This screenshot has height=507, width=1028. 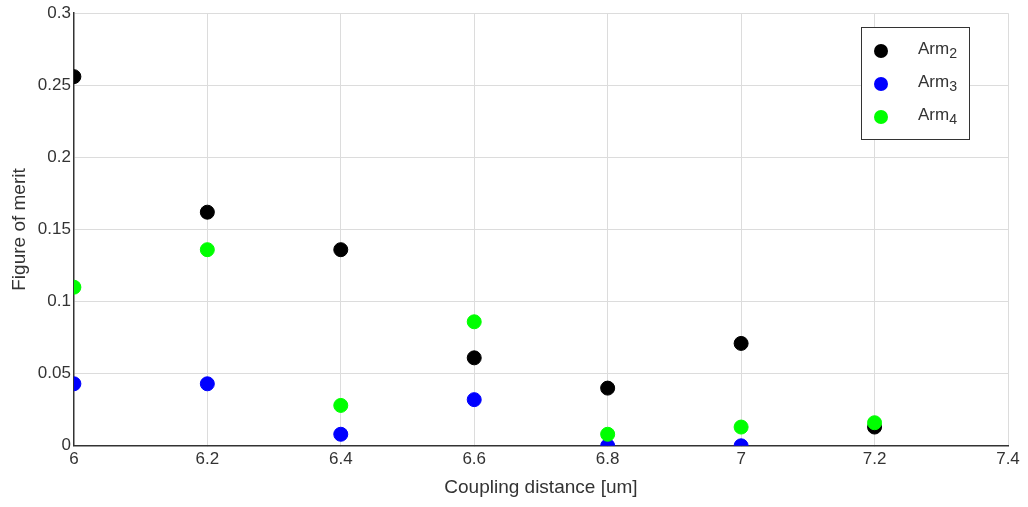 I want to click on x-tick-label: 6, so click(x=74, y=458).